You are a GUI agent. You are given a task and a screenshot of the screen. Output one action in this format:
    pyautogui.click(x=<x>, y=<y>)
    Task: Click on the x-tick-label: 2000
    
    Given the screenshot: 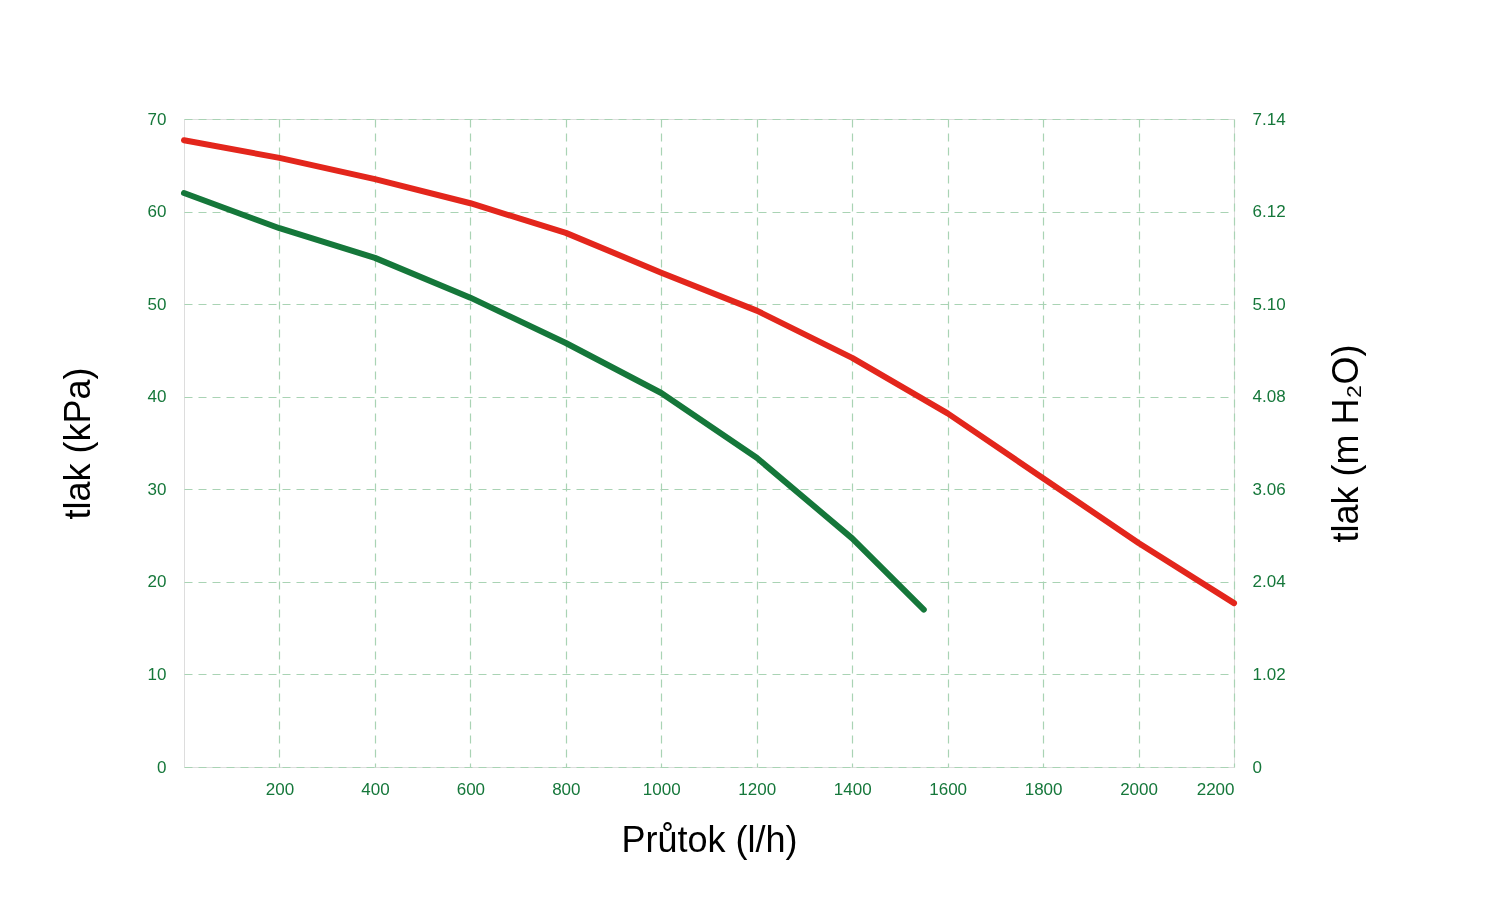 What is the action you would take?
    pyautogui.click(x=1139, y=789)
    